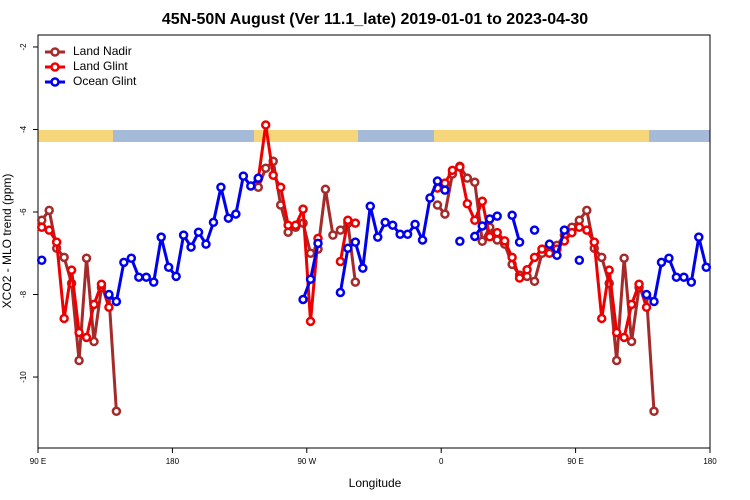 The height and width of the screenshot is (500, 750). I want to click on x-tick-label: 0, so click(441, 461).